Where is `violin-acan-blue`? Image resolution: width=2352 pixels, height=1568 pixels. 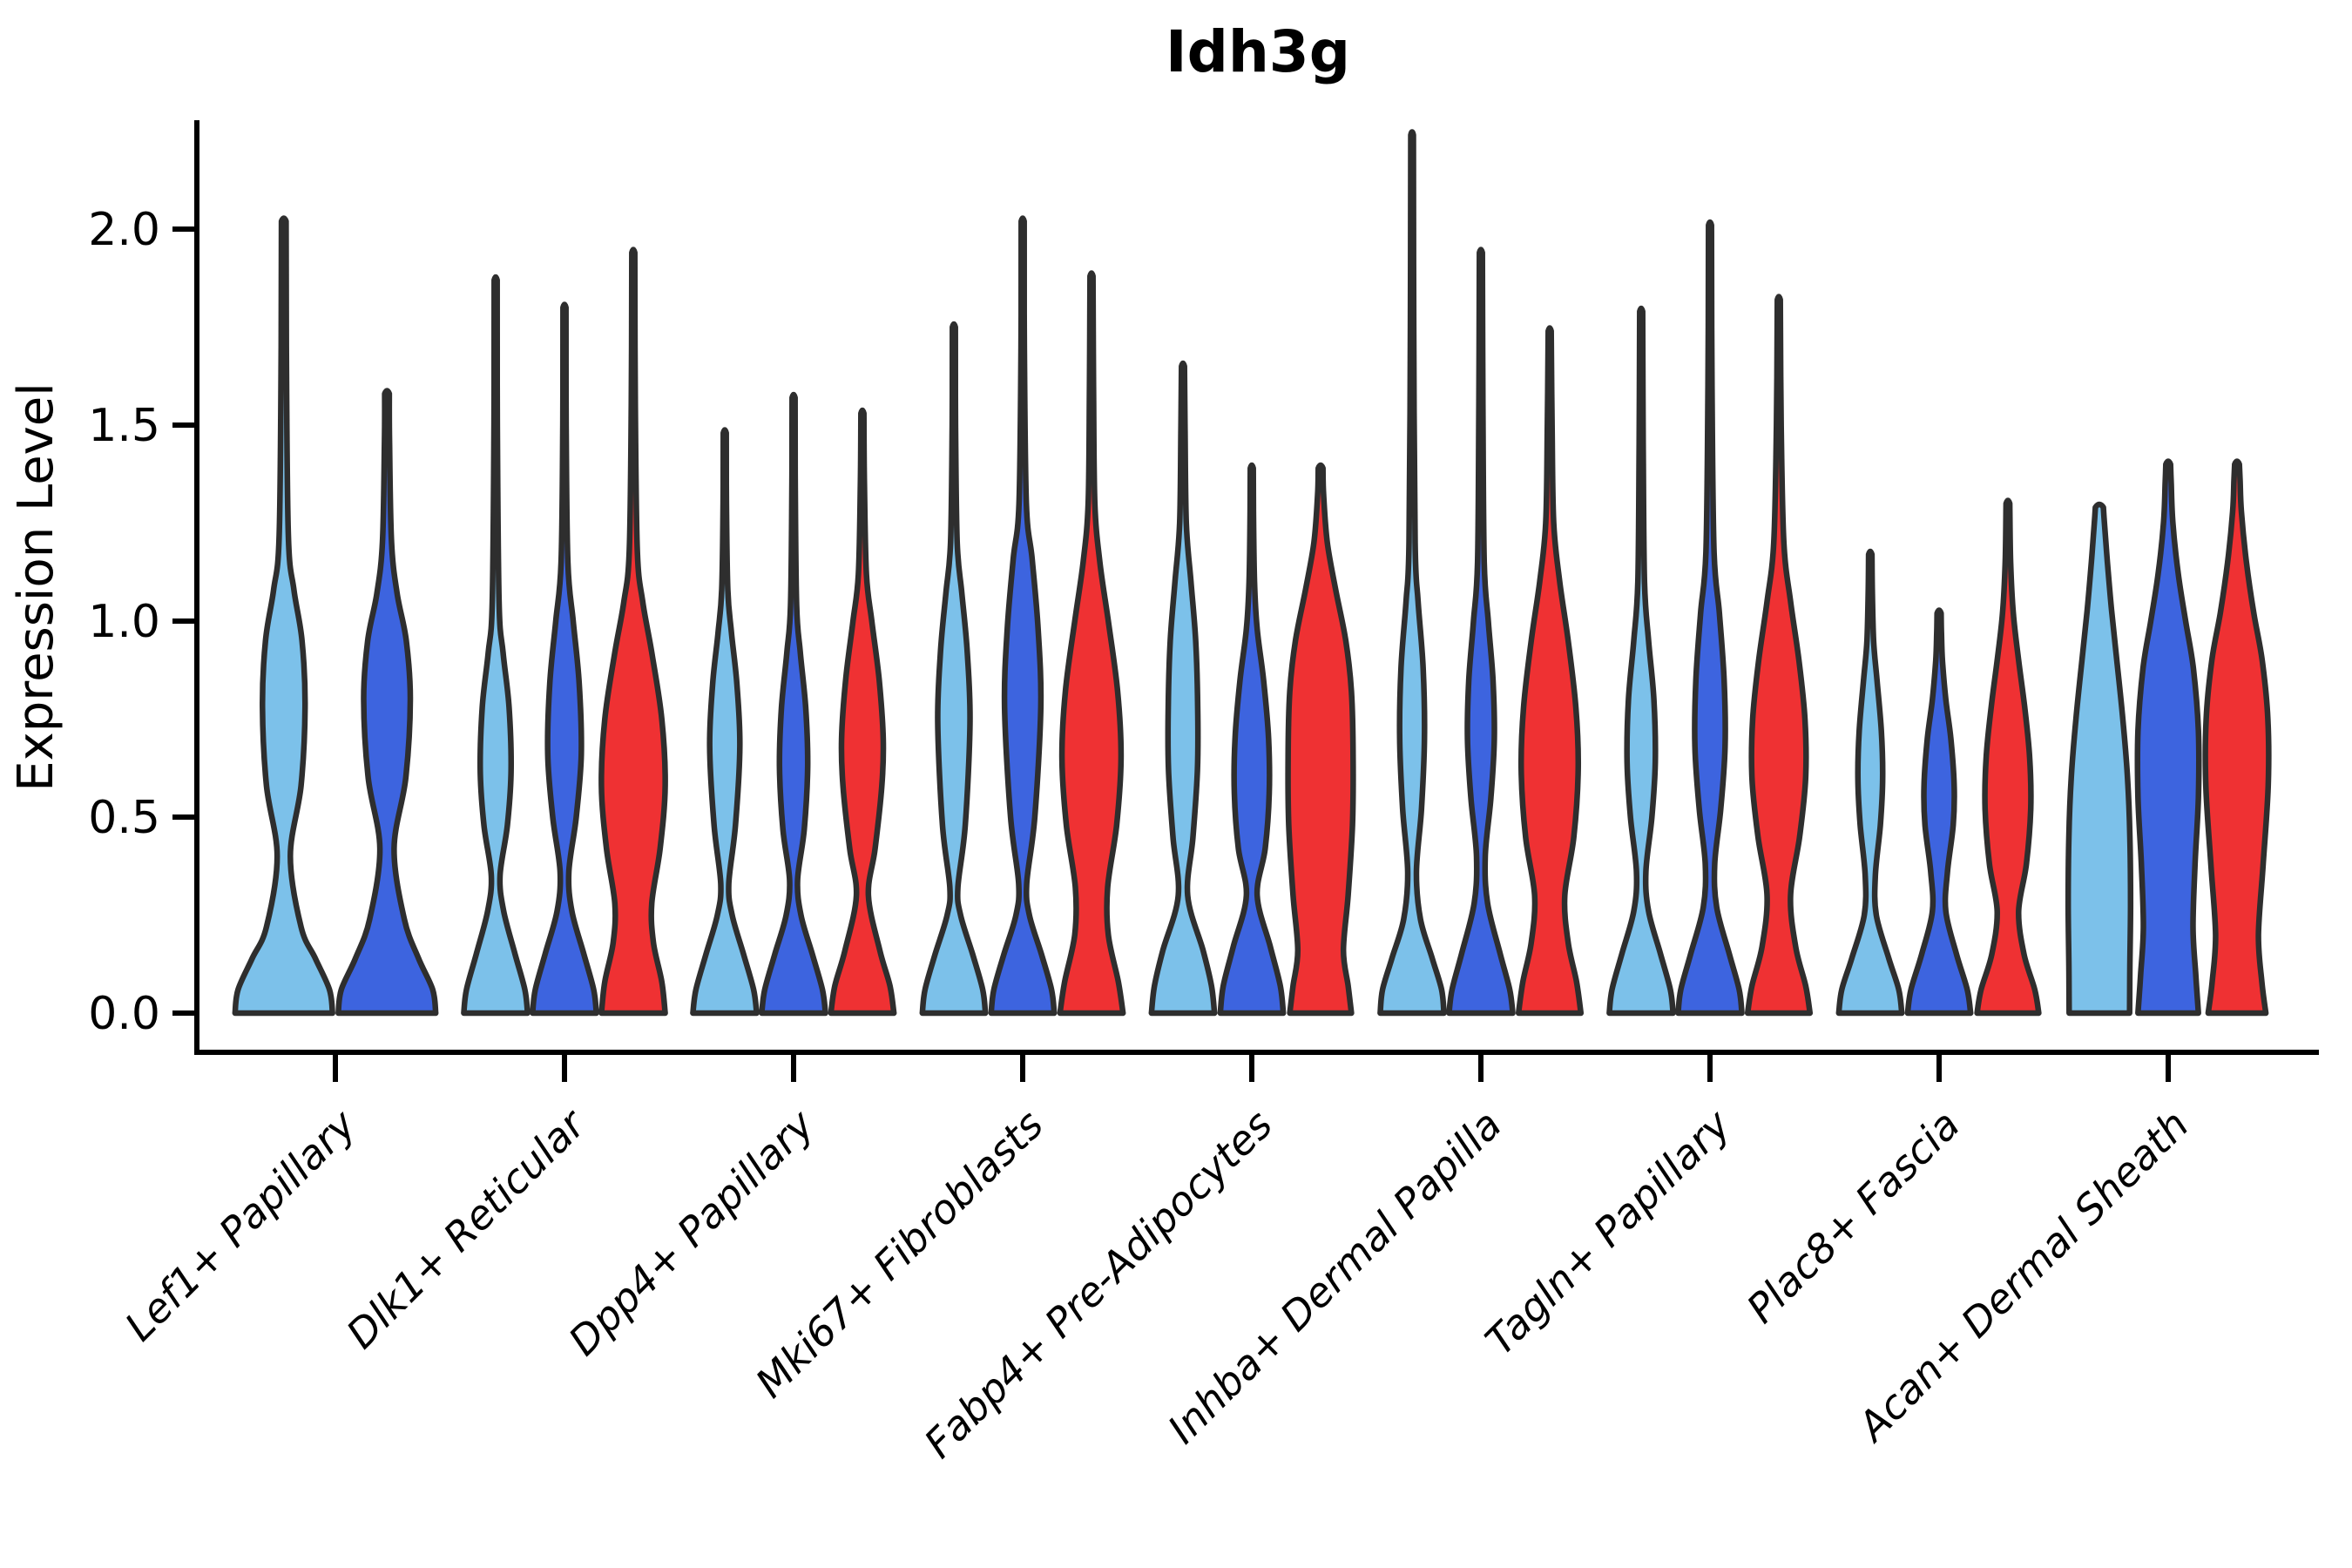
violin-acan-blue is located at coordinates (2168, 737).